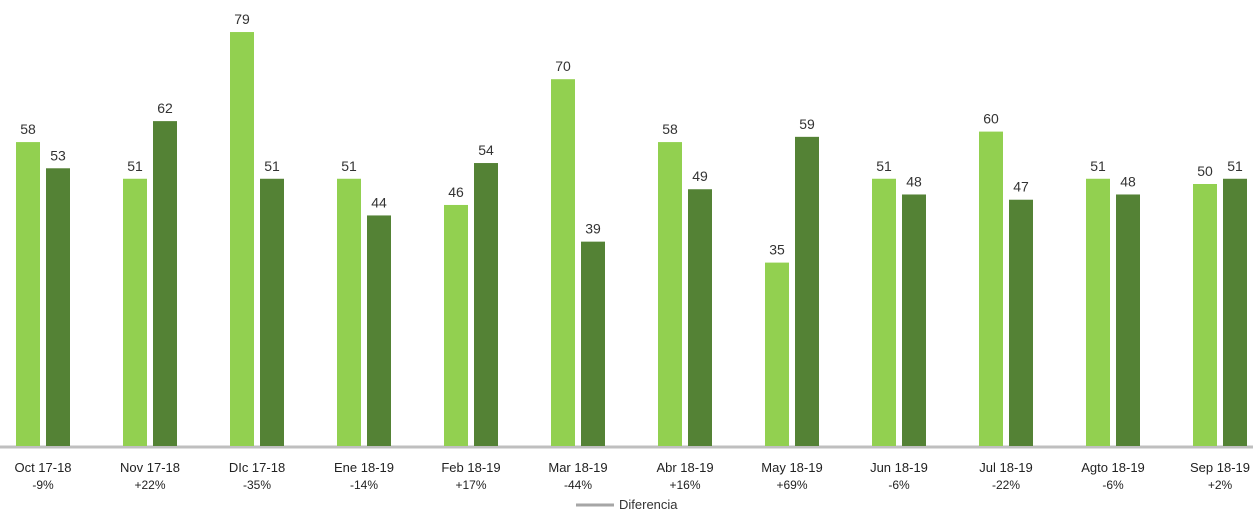  I want to click on x-tick-label-2: DIc 17-18, so click(257, 467).